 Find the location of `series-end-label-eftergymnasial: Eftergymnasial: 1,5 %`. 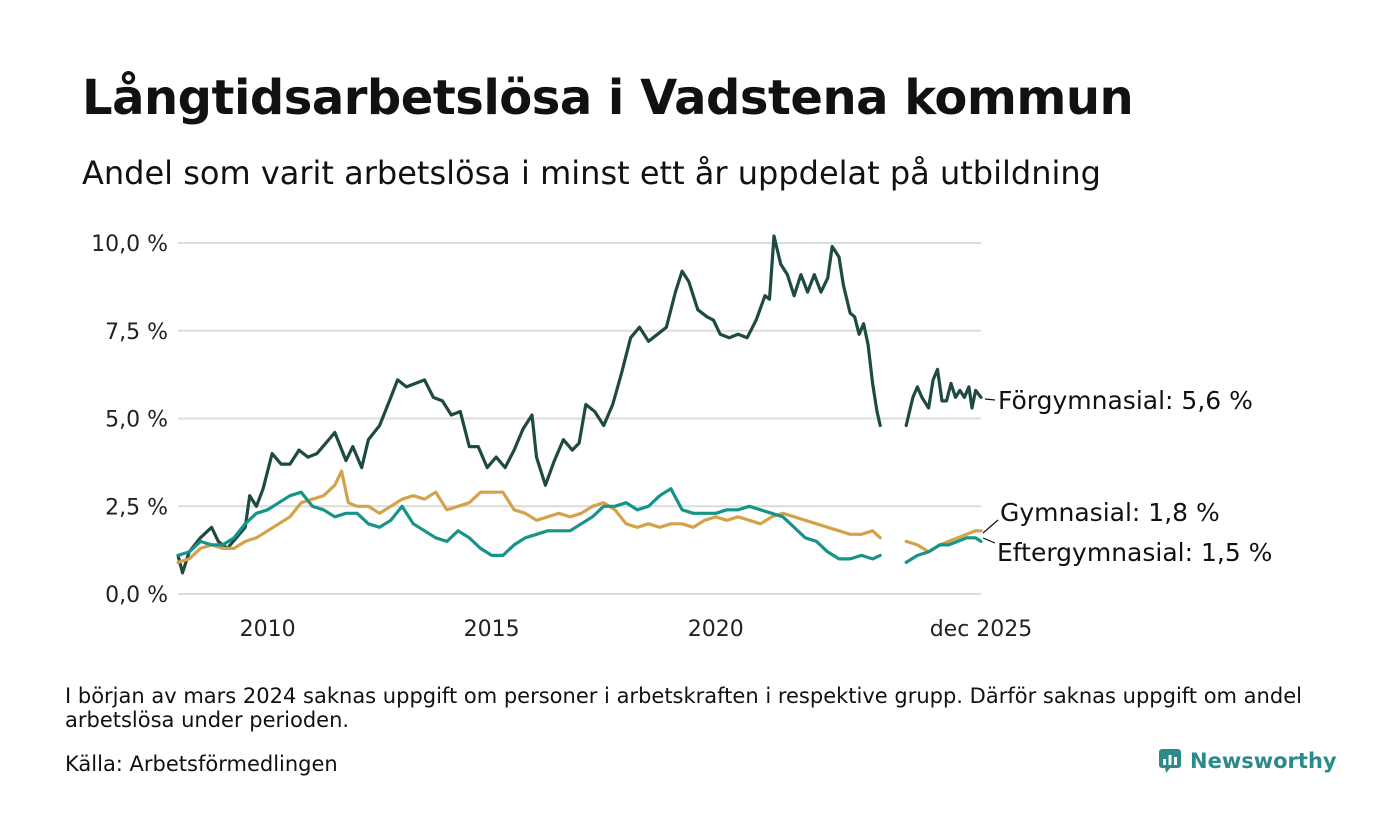

series-end-label-eftergymnasial: Eftergymnasial: 1,5 % is located at coordinates (1134, 552).